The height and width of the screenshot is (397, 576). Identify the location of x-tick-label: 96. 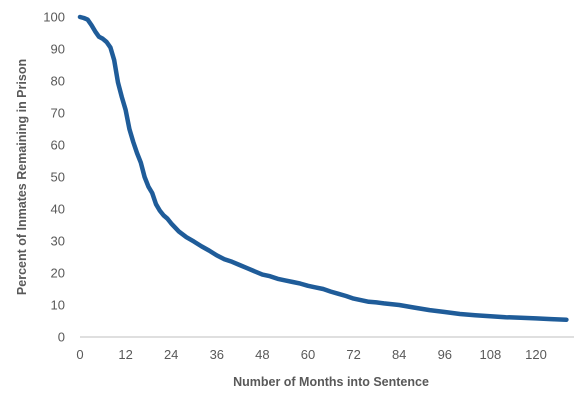
(445, 354).